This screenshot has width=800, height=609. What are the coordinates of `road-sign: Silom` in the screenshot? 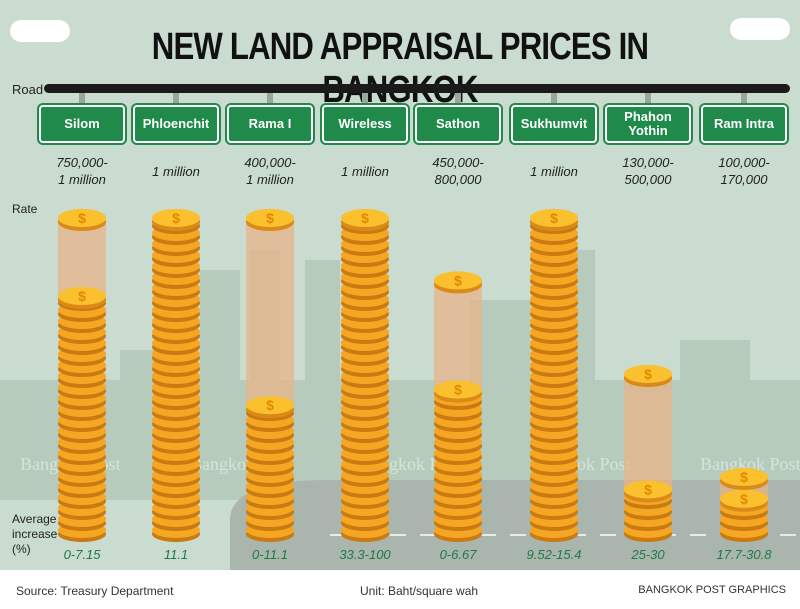 It's located at (82, 124).